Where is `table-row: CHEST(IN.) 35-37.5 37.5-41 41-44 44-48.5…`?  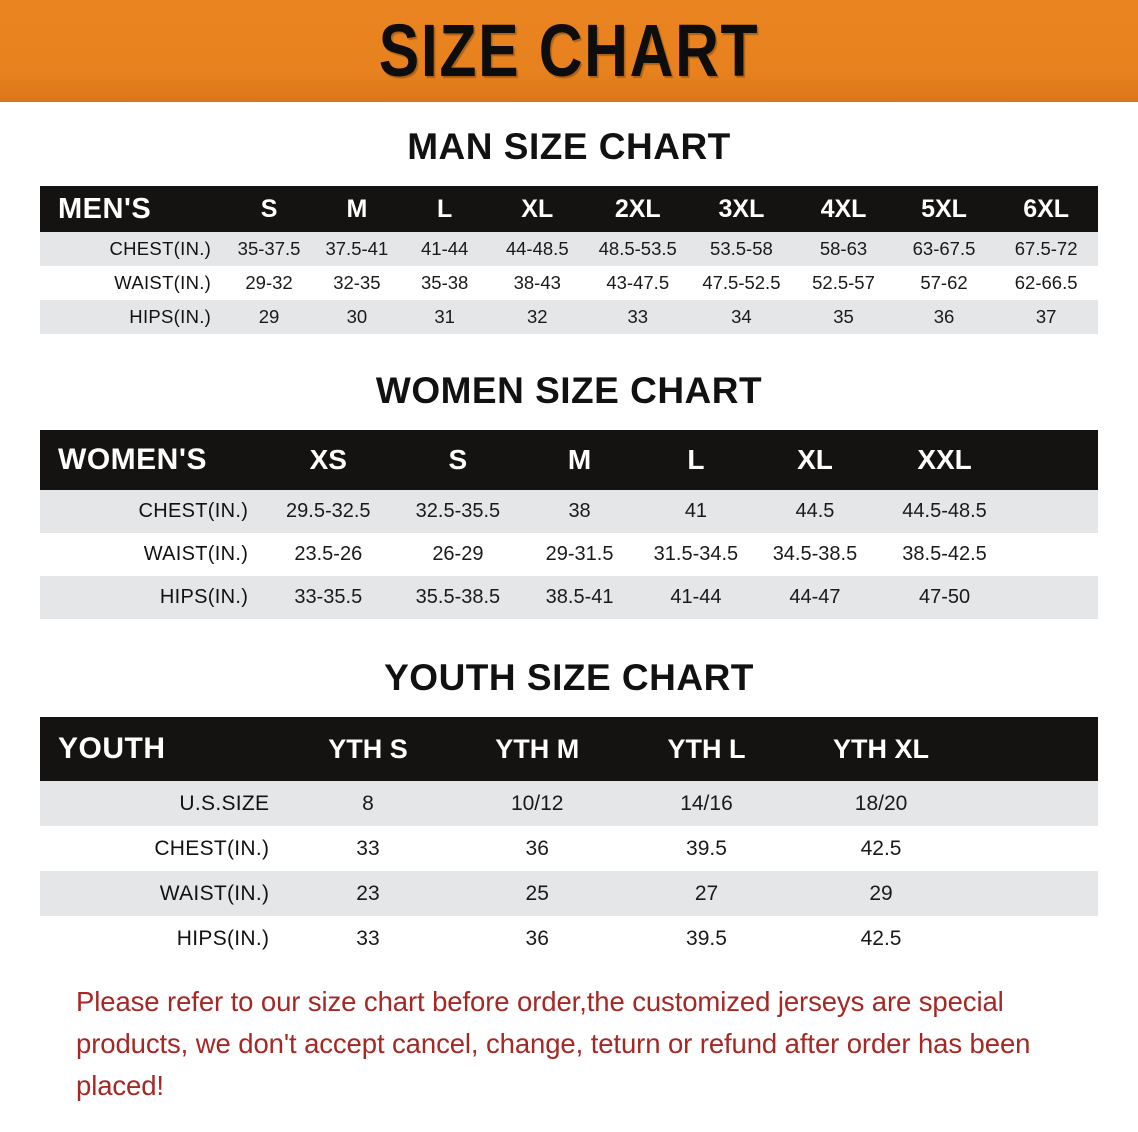
table-row: CHEST(IN.) 35-37.5 37.5-41 41-44 44-48.5… is located at coordinates (569, 249).